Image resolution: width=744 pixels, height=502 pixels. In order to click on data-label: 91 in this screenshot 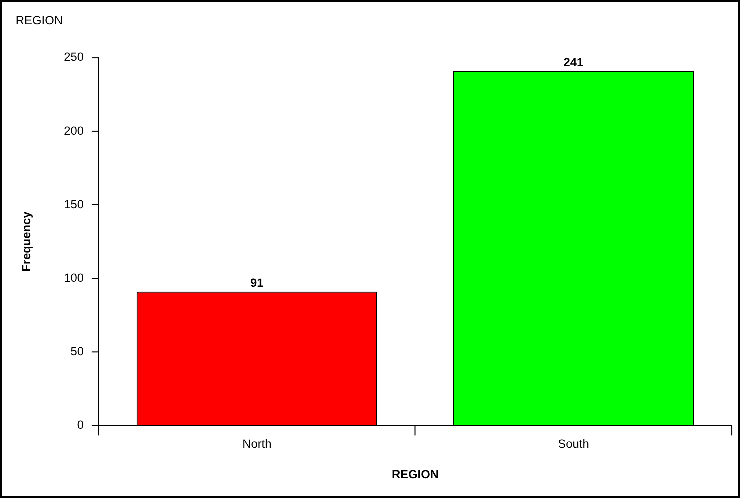, I will do `click(257, 283)`.